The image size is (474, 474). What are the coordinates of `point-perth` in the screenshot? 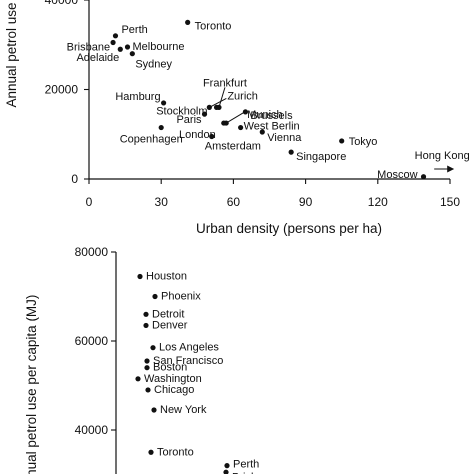 It's located at (115, 36).